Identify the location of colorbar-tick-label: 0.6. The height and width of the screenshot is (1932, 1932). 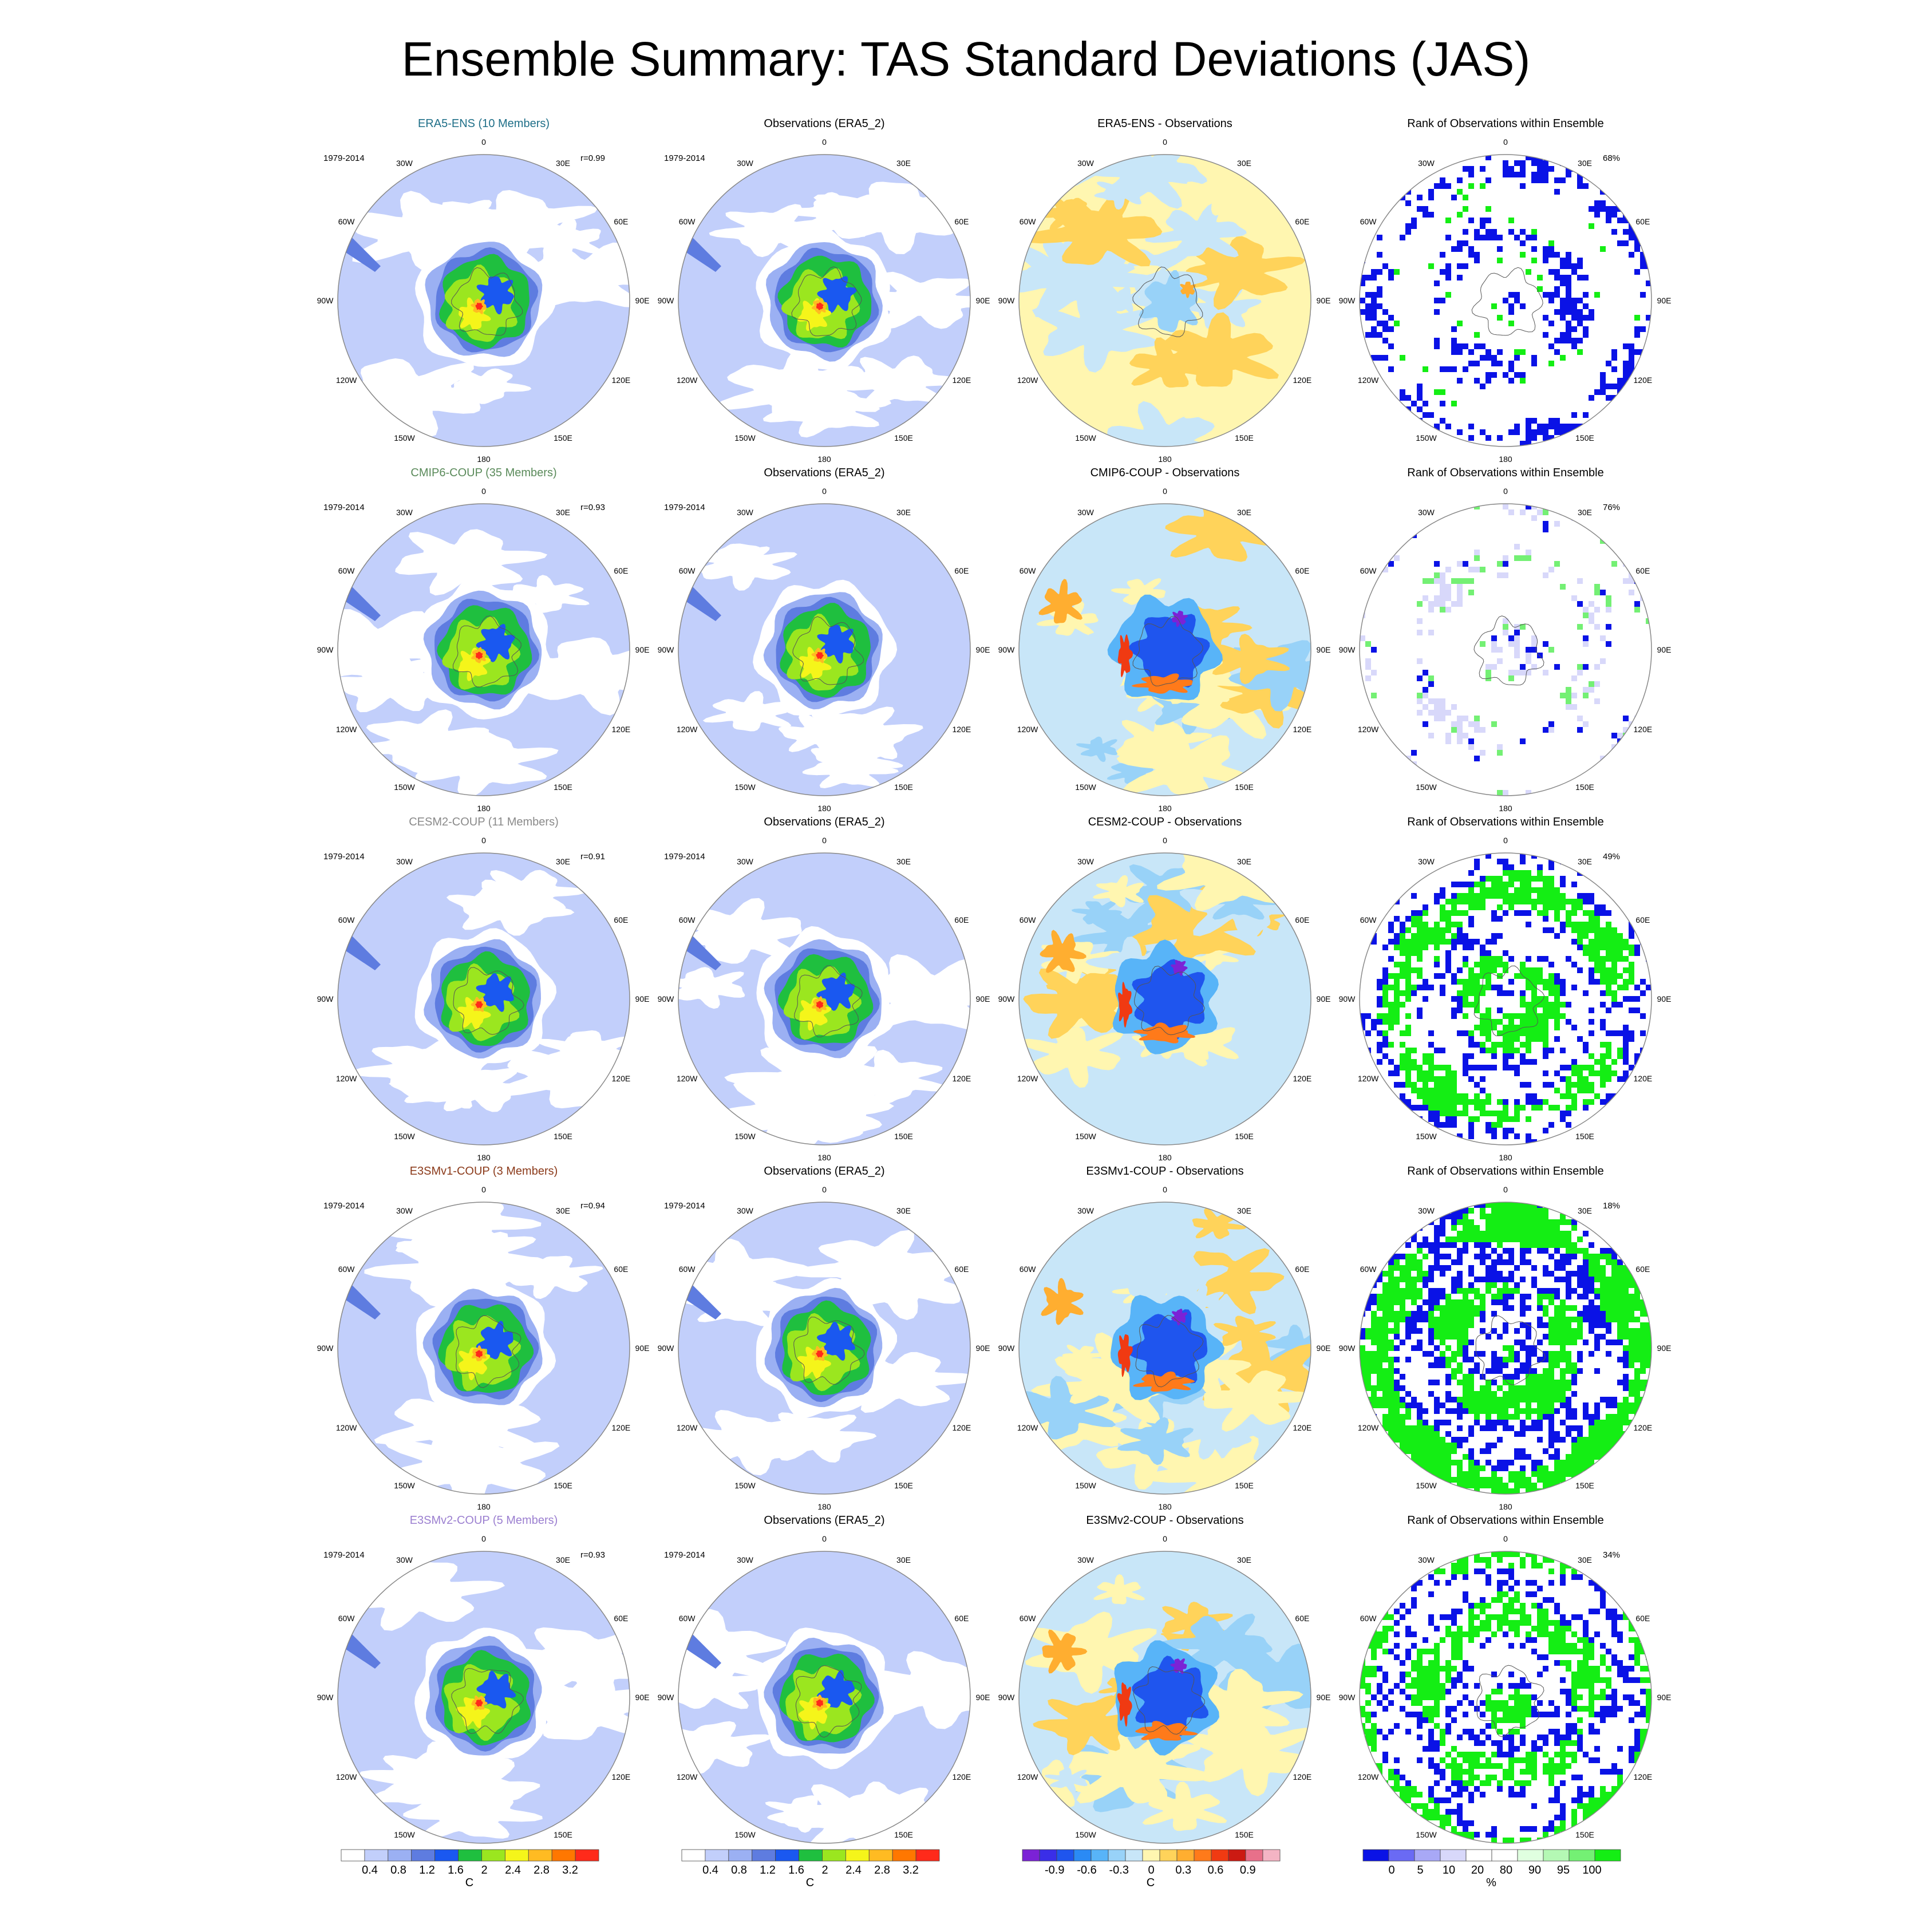
(1215, 1870).